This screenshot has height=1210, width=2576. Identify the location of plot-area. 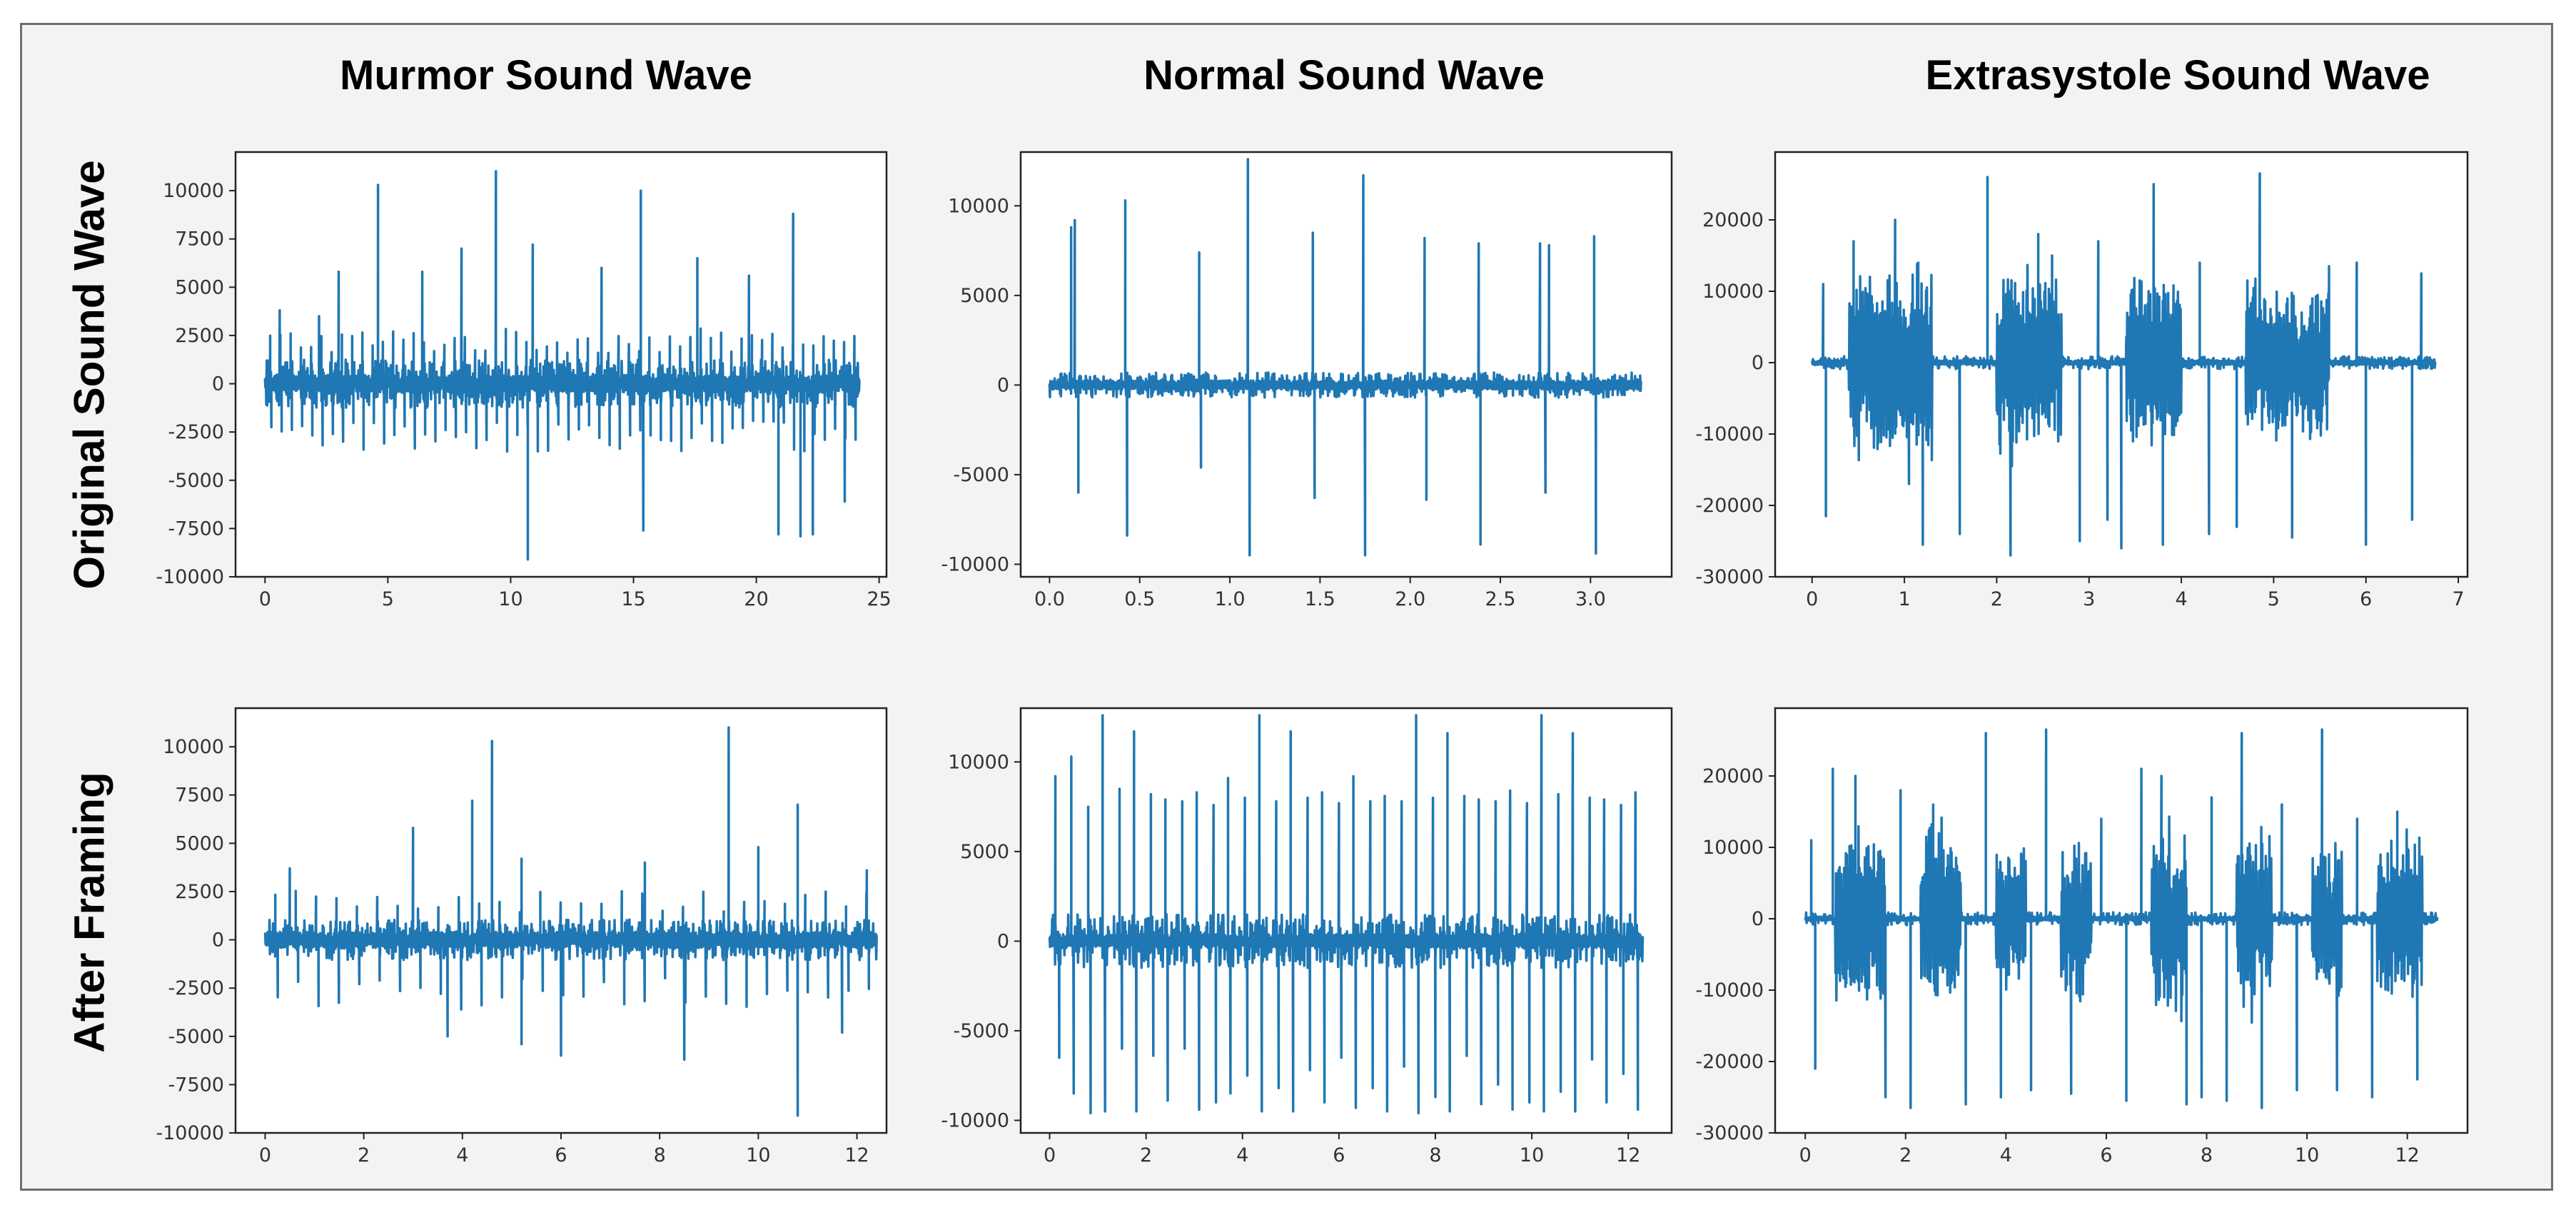
(1346, 364).